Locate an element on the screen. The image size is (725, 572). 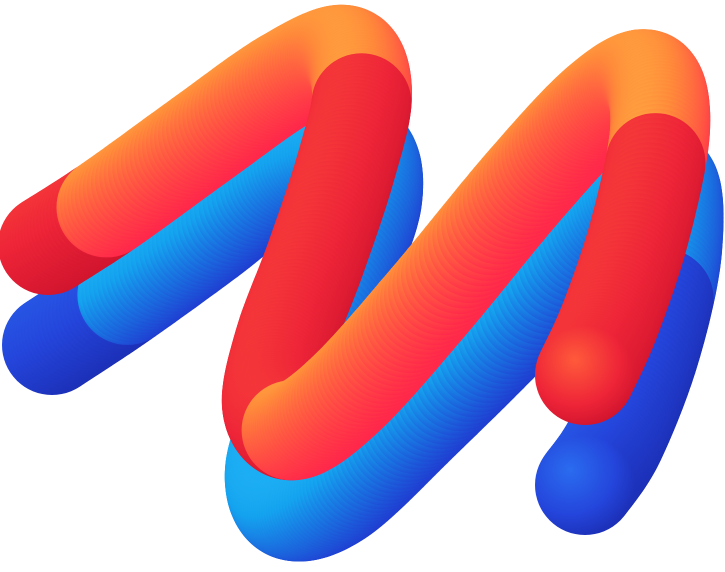
back-tube-segment is located at coordinates (585, 485).